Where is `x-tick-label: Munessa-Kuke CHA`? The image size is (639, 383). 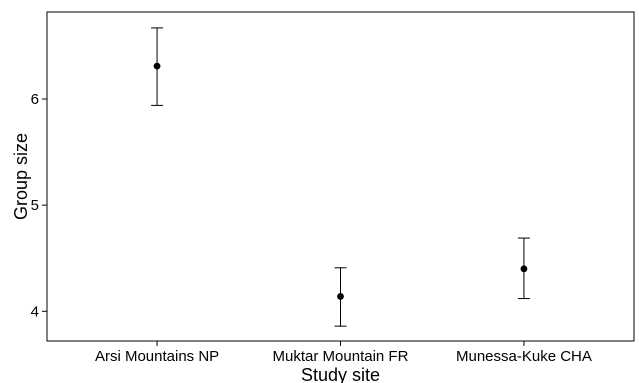
x-tick-label: Munessa-Kuke CHA is located at coordinates (524, 356).